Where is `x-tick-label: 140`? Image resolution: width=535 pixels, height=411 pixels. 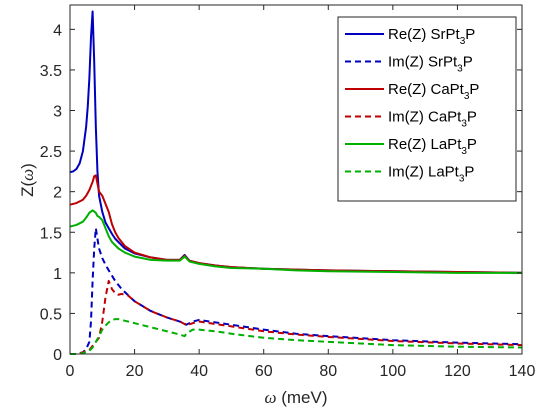
x-tick-label: 140 is located at coordinates (522, 371).